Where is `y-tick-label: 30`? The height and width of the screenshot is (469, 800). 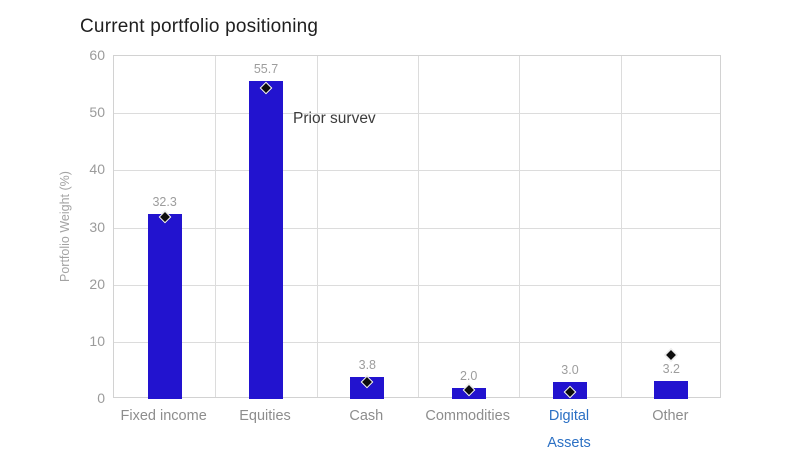 y-tick-label: 30 is located at coordinates (97, 226).